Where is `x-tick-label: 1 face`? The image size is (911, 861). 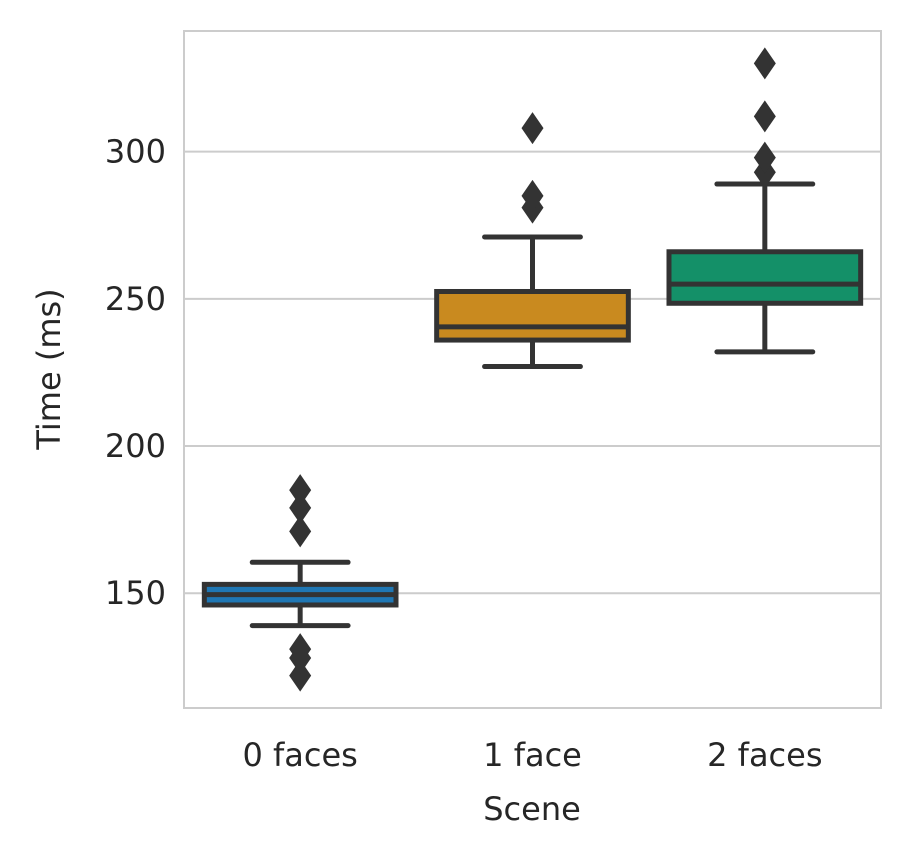 x-tick-label: 1 face is located at coordinates (532, 755).